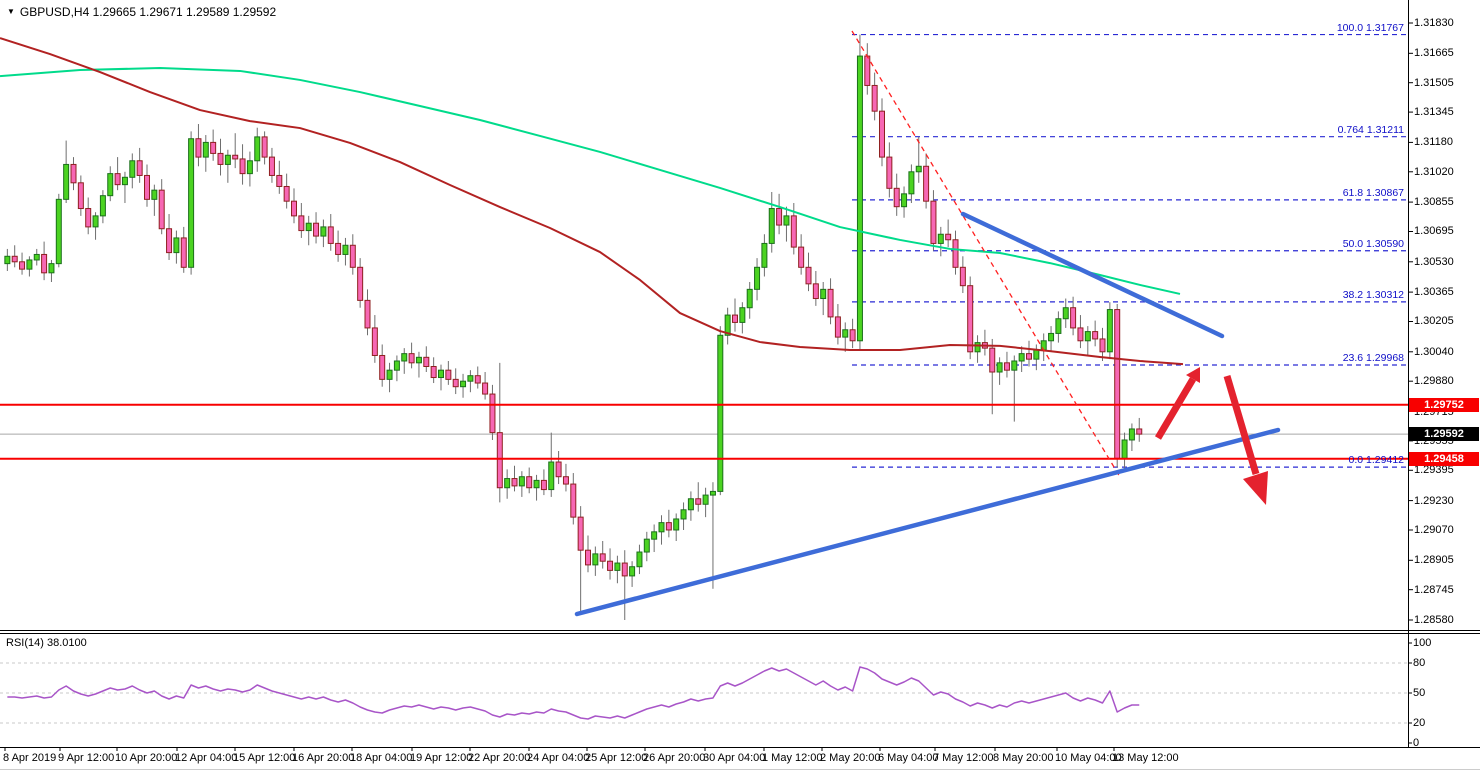 Image resolution: width=1480 pixels, height=772 pixels. What do you see at coordinates (1433, 142) in the screenshot?
I see `price-axis-label: 1.31180` at bounding box center [1433, 142].